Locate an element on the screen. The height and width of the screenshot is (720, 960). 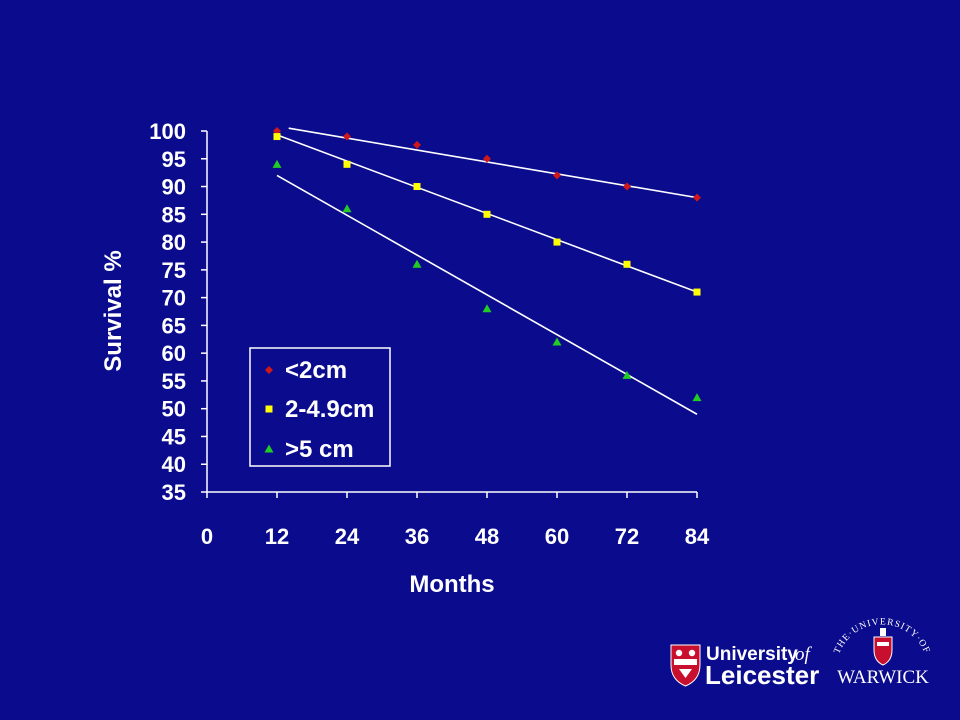
leicester-word-university: University is located at coordinates (752, 654).